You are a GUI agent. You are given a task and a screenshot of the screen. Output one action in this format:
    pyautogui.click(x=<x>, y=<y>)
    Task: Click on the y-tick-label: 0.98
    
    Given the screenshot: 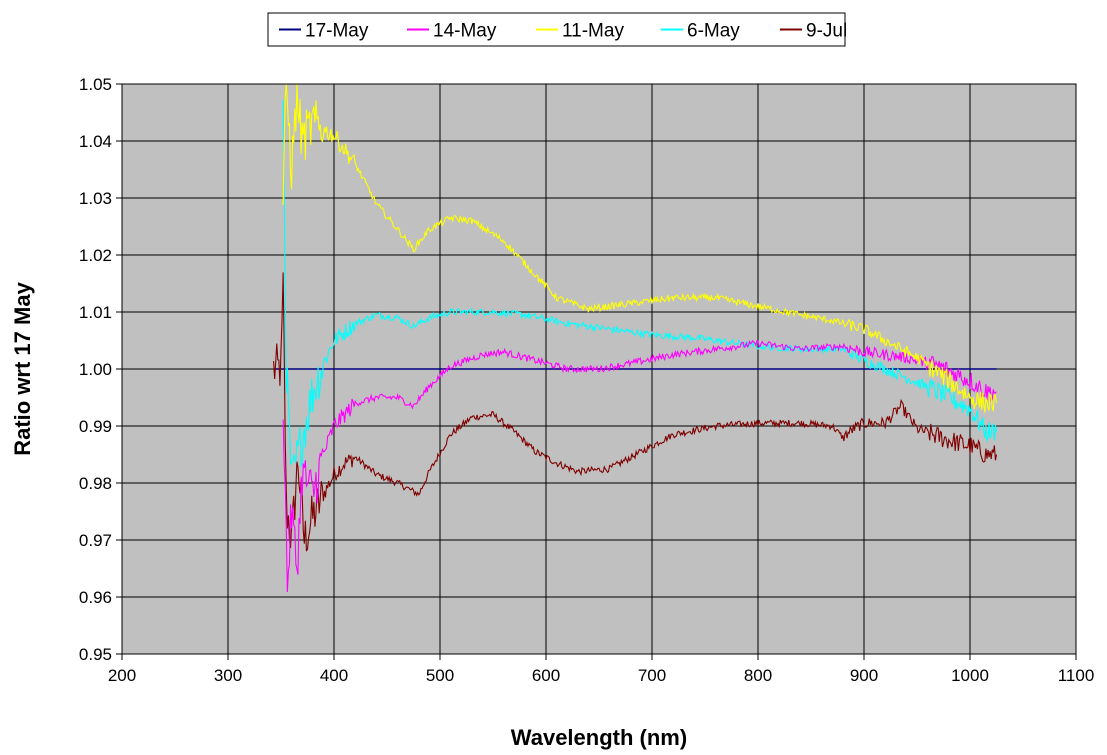 What is the action you would take?
    pyautogui.click(x=95, y=483)
    